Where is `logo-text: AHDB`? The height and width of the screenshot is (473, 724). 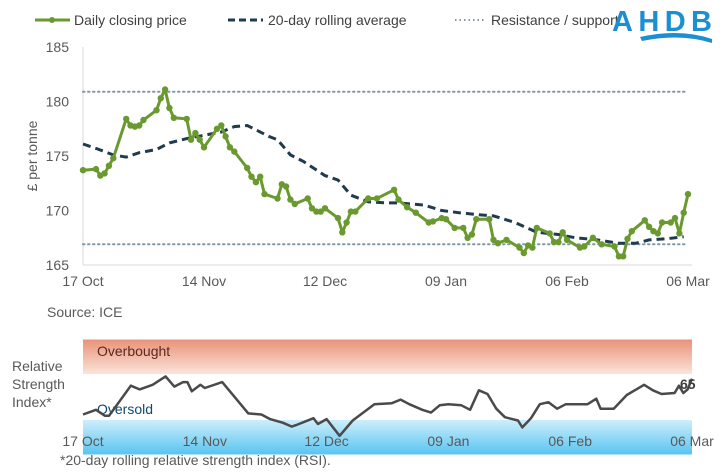 logo-text: AHDB is located at coordinates (662, 22).